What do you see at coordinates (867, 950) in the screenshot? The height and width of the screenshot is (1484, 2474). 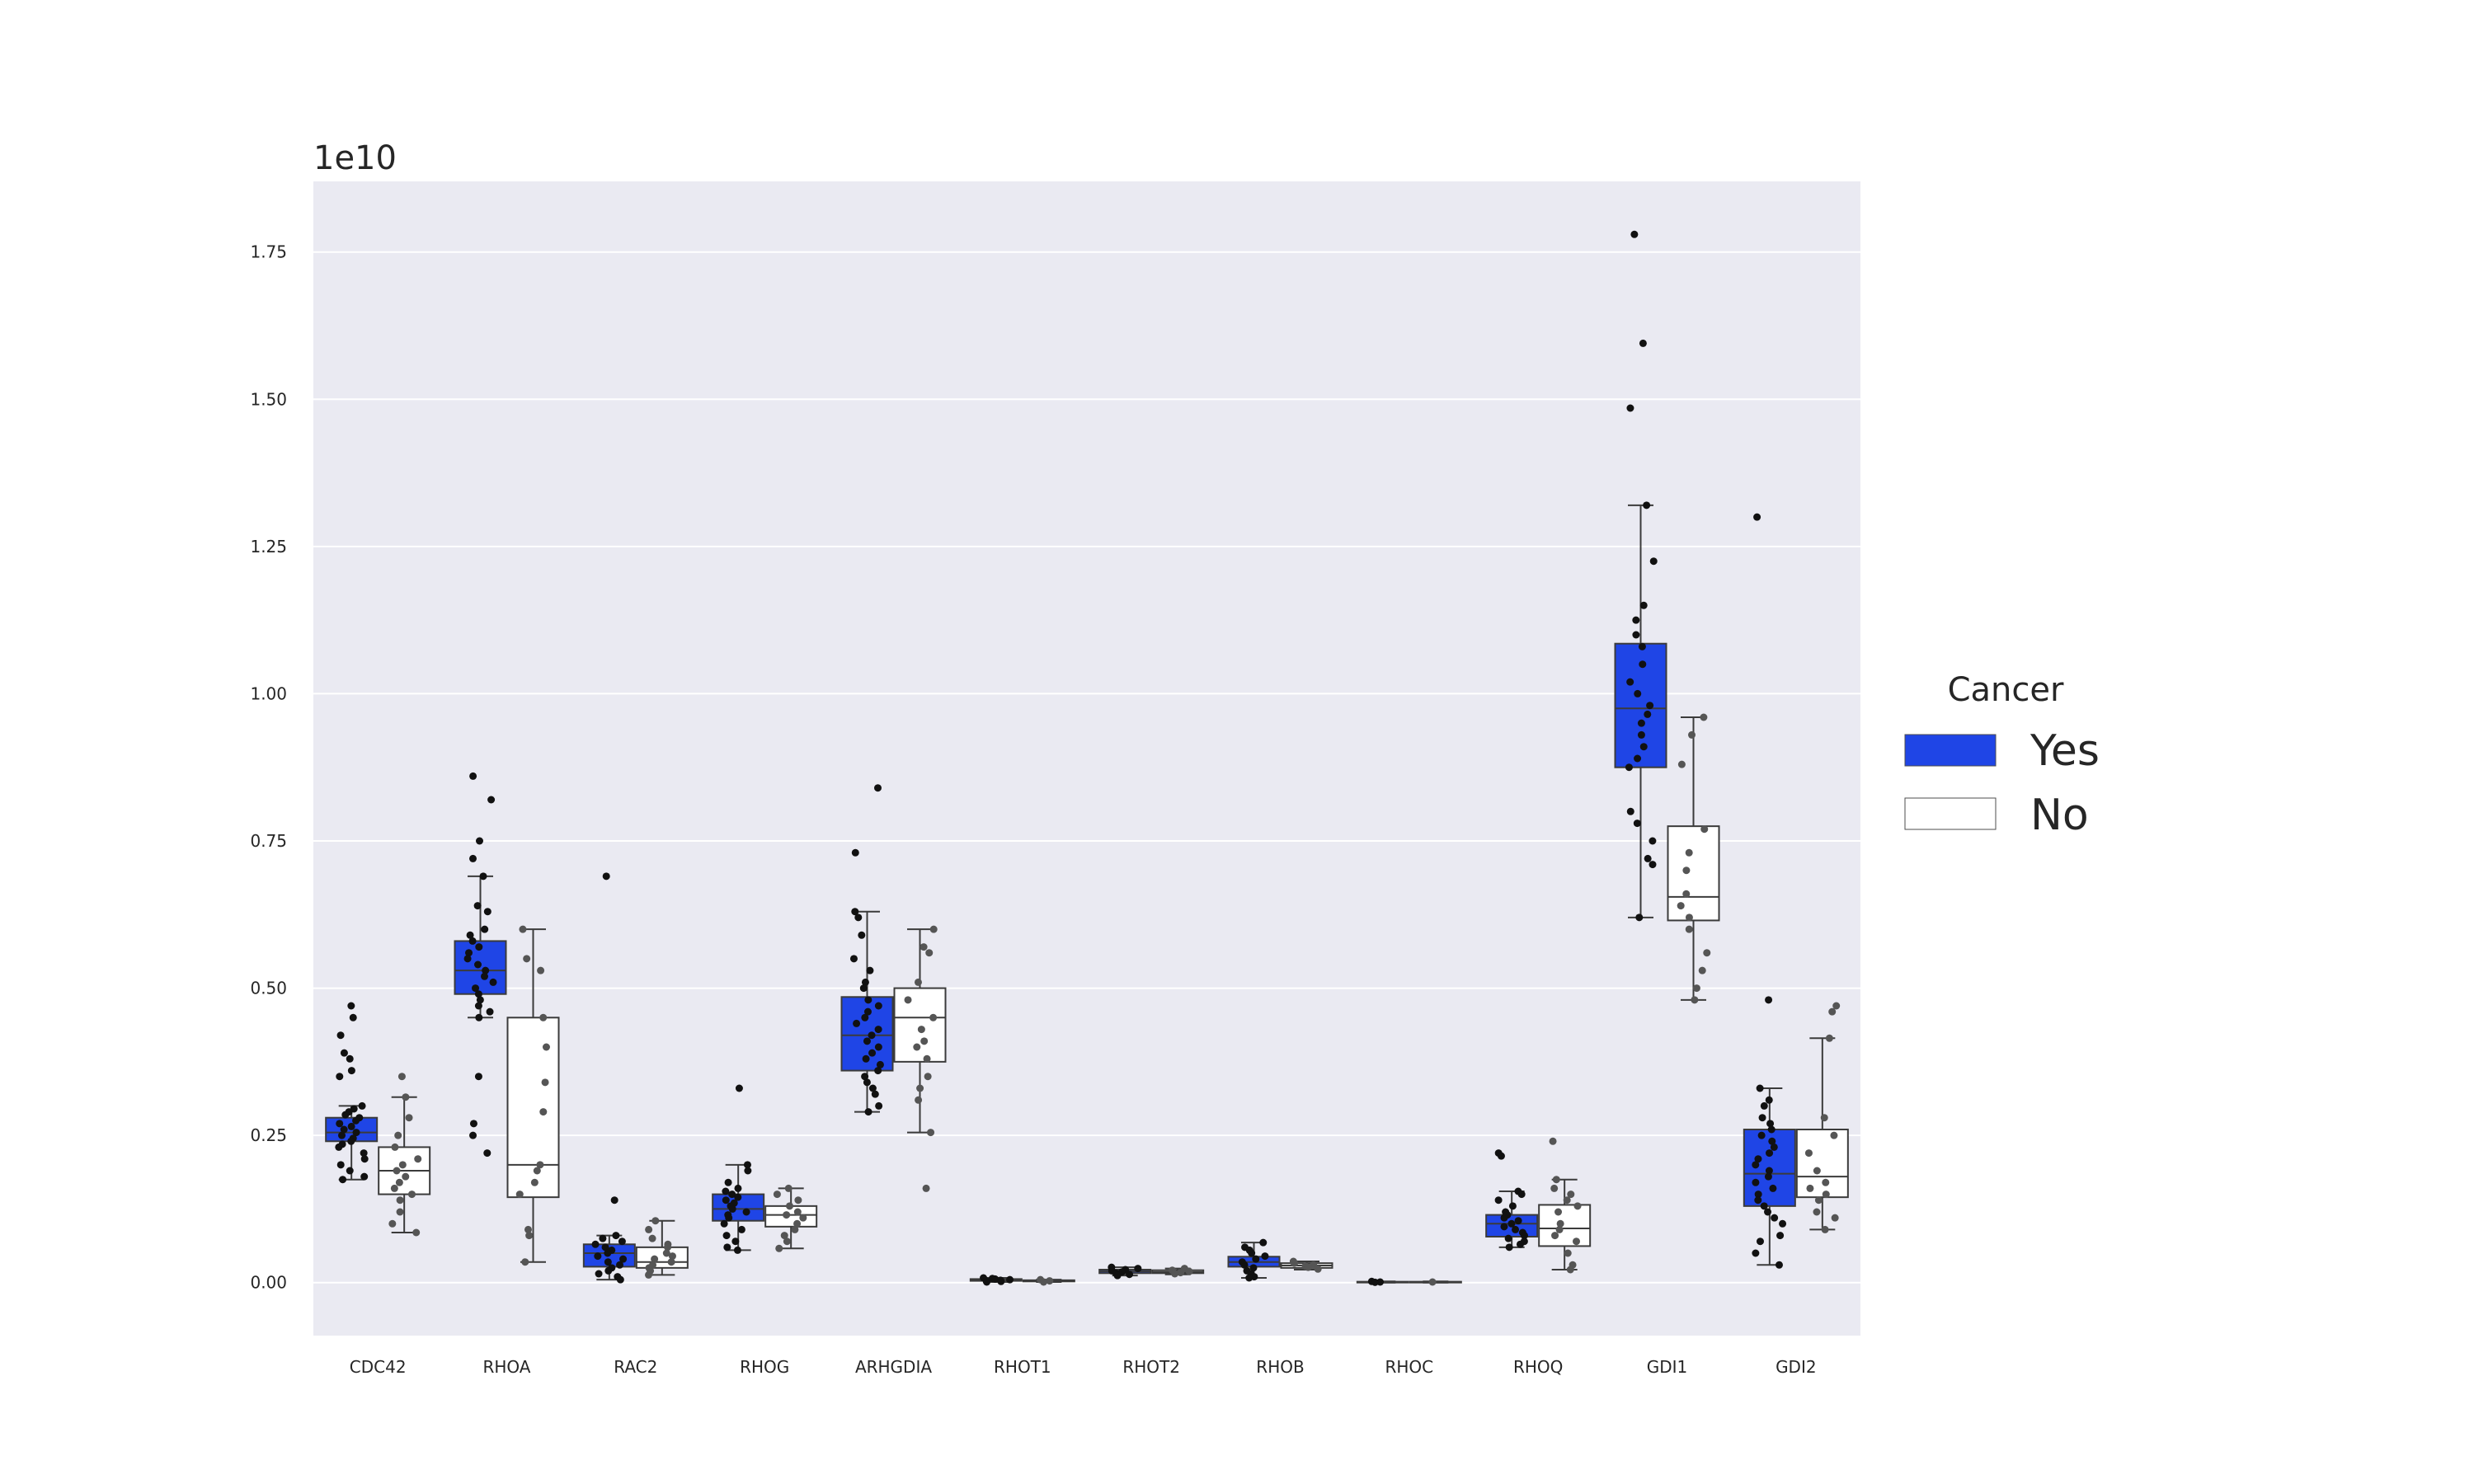 I see `box-arhgdia-yes` at bounding box center [867, 950].